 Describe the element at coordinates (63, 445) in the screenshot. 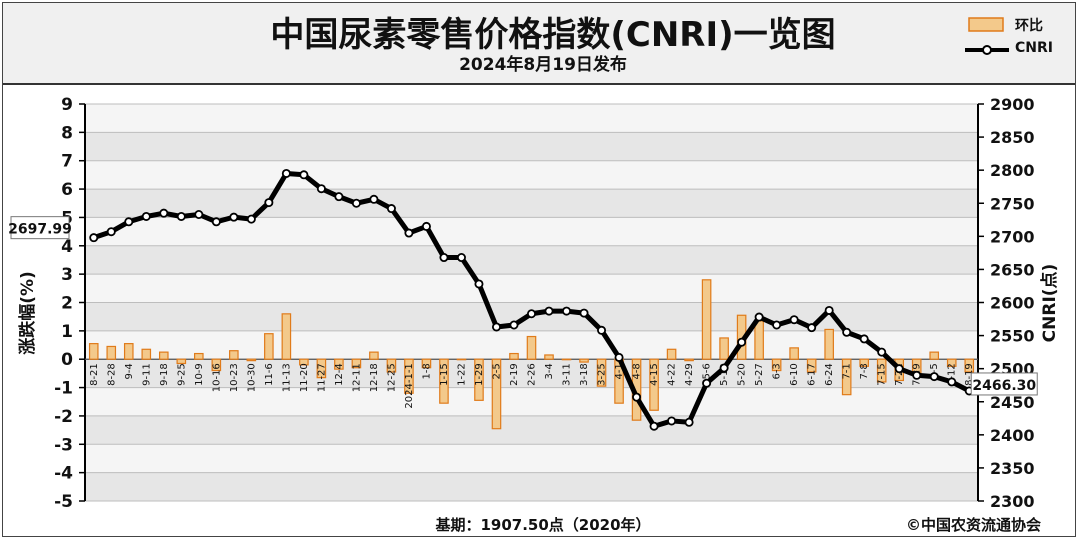

I see `y-tick-label-left: -3` at that location.